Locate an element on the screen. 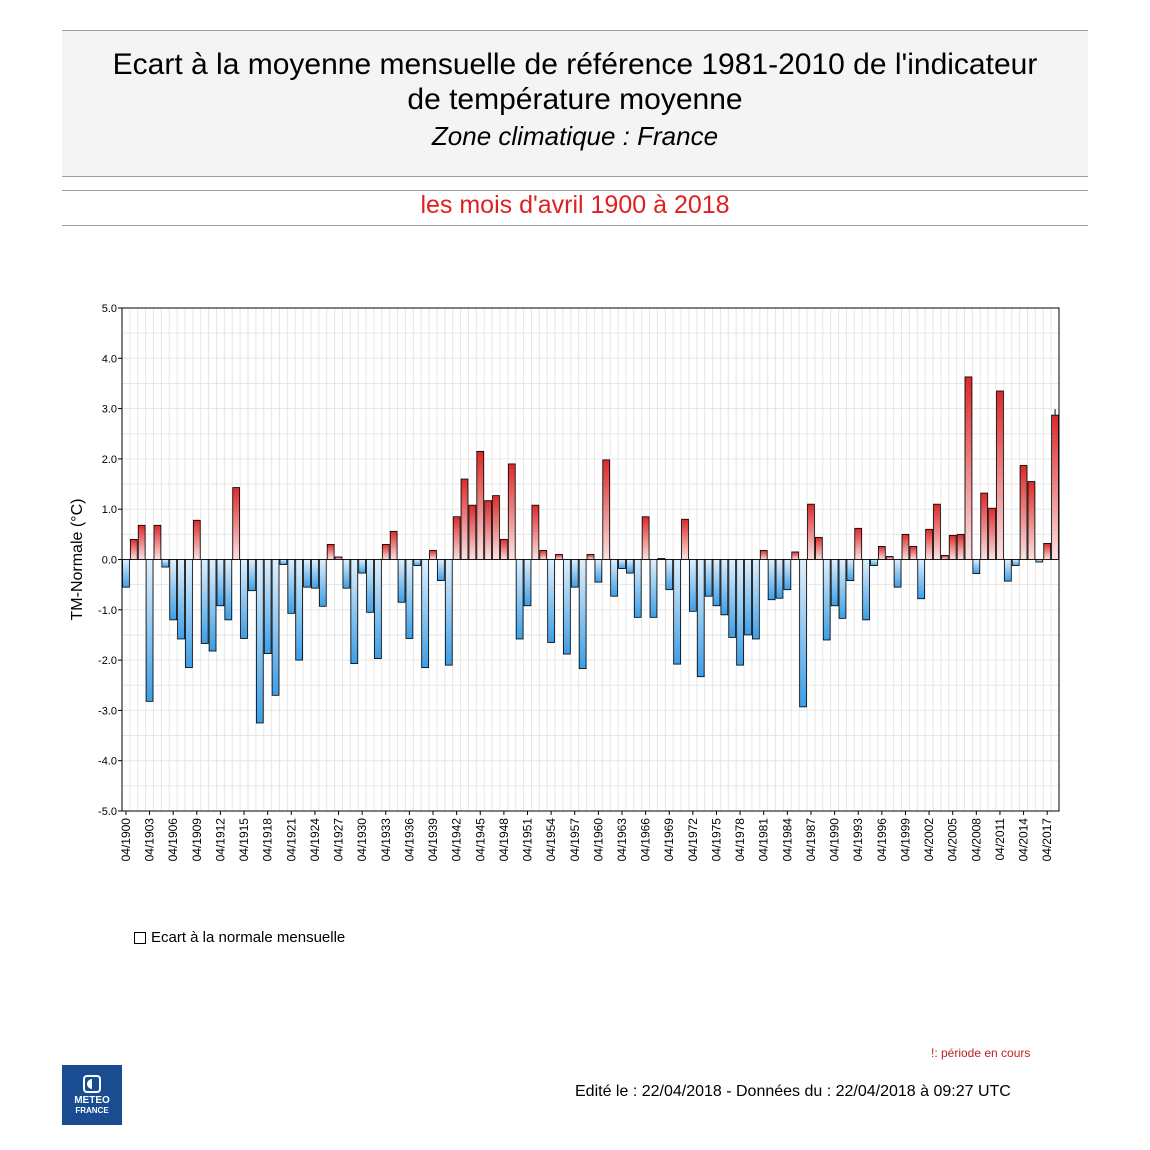  y-tick-label: -4.0 is located at coordinates (107, 762).